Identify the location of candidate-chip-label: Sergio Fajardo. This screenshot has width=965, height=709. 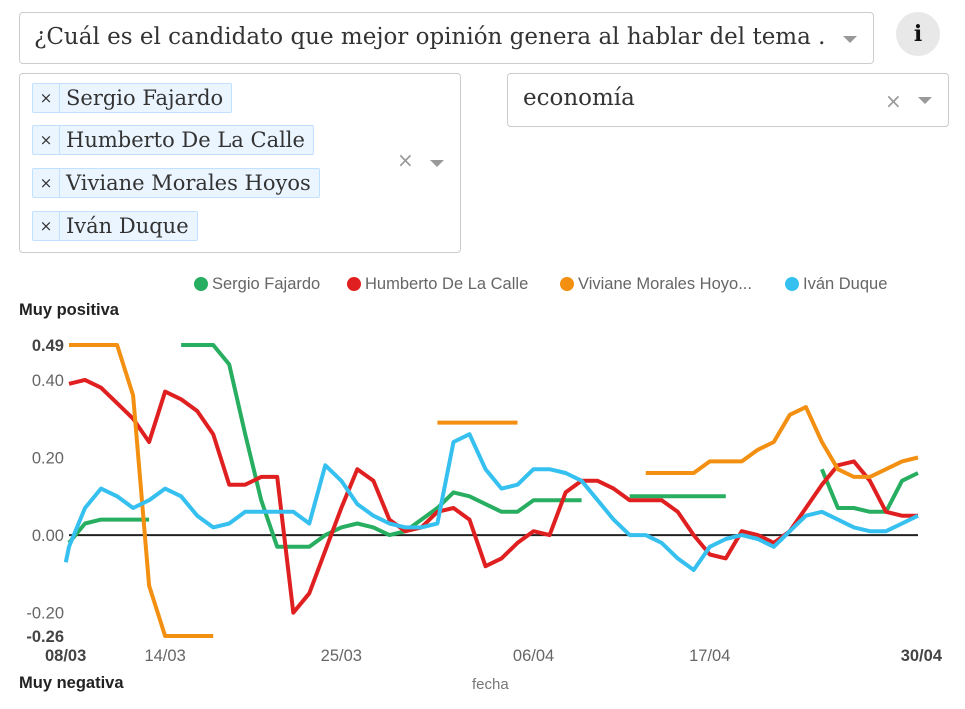
(145, 98).